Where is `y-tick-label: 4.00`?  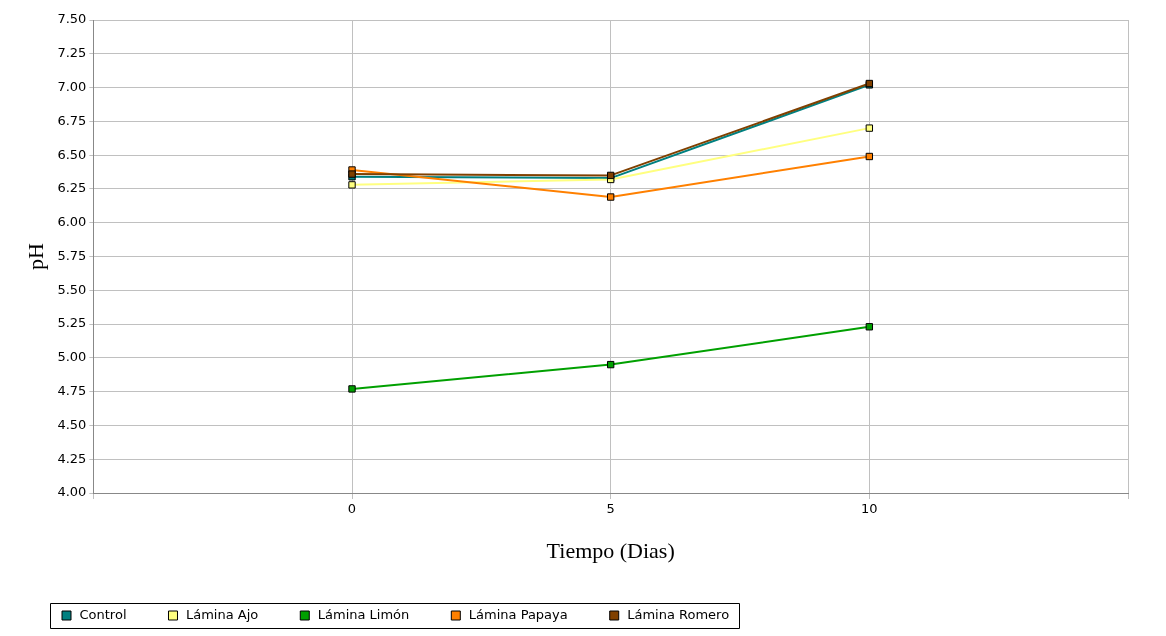 y-tick-label: 4.00 is located at coordinates (72, 492).